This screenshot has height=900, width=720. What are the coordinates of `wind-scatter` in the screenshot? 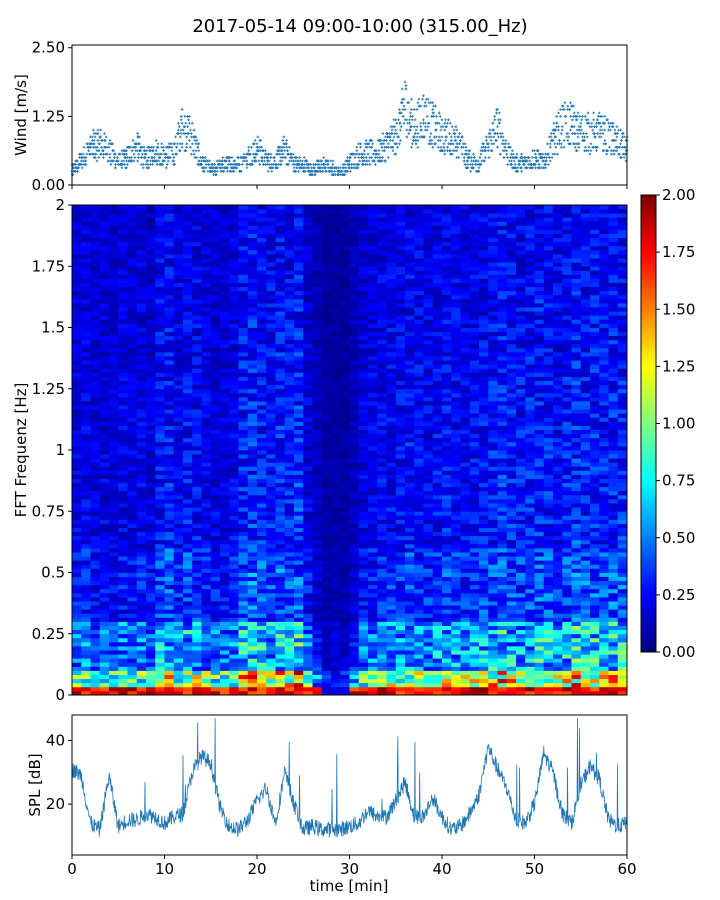 It's located at (349, 128).